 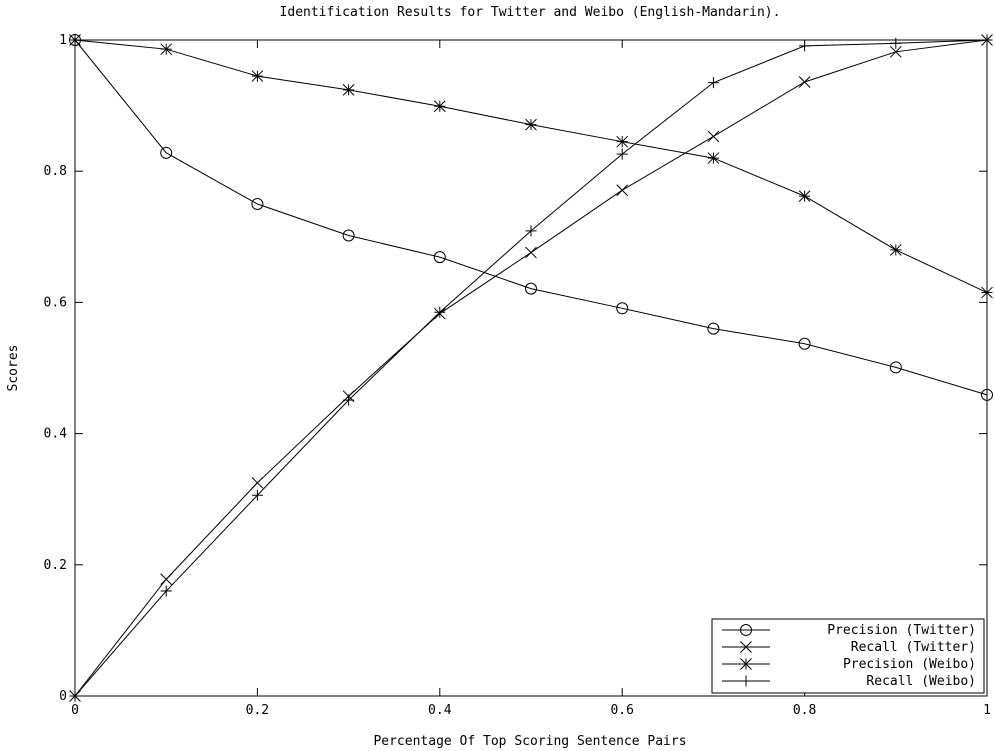 I want to click on x-tick-label: 0.4, so click(x=440, y=710).